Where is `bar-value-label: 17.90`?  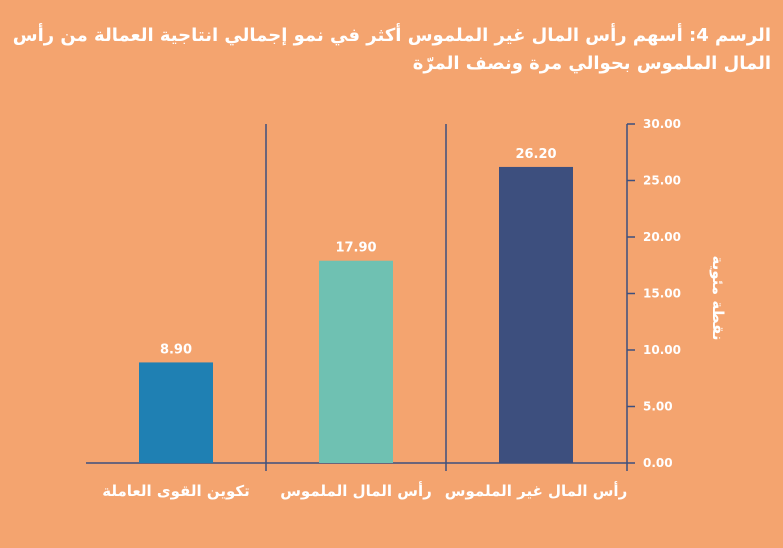 bar-value-label: 17.90 is located at coordinates (355, 248).